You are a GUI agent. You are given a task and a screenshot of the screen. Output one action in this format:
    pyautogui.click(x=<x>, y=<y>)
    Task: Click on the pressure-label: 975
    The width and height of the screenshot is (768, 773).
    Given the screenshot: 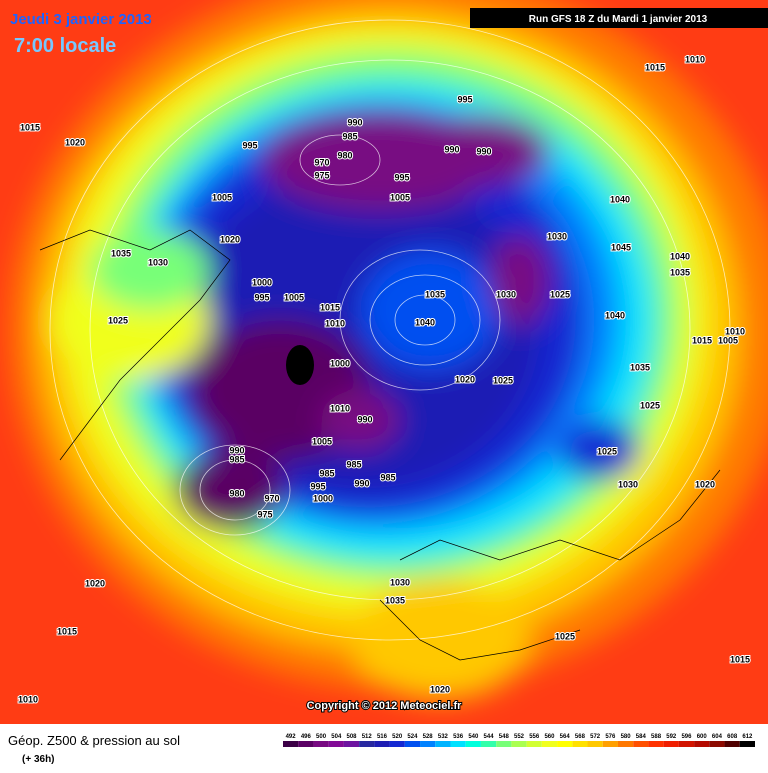 What is the action you would take?
    pyautogui.click(x=264, y=514)
    